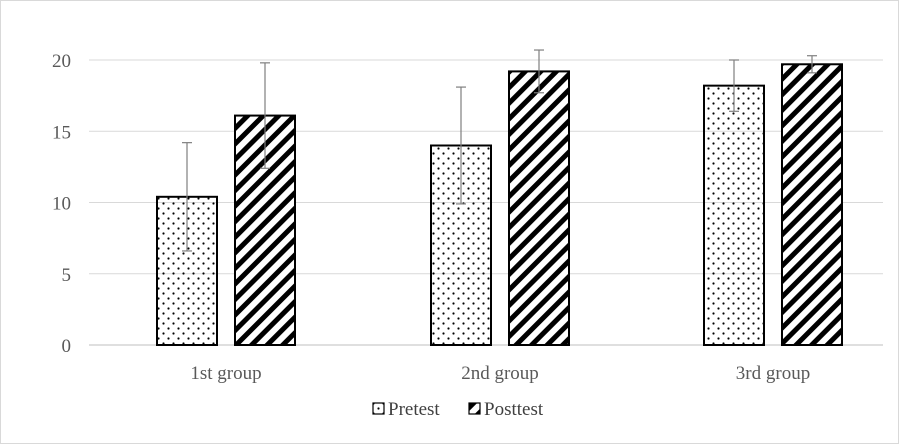 This screenshot has height=445, width=899. I want to click on legend: Pretest Posttest, so click(458, 409).